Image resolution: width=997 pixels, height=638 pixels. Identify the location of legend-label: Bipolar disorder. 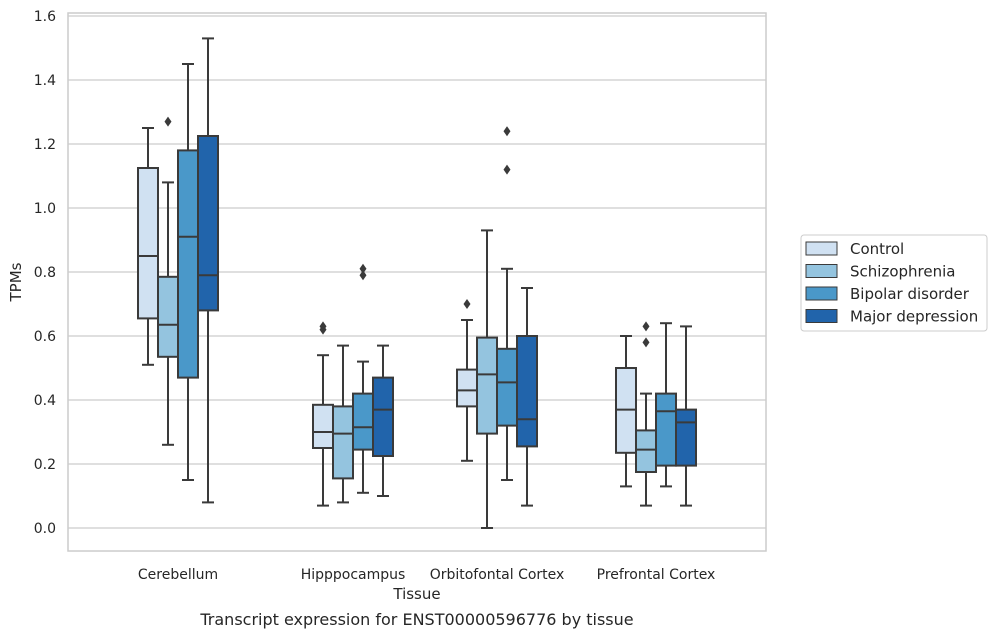
(910, 294).